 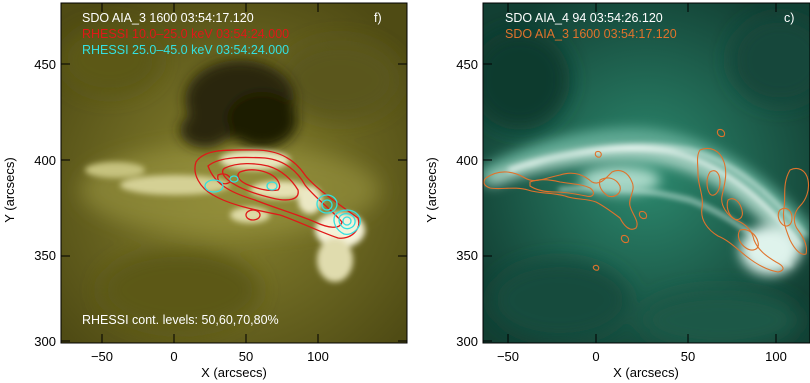 What do you see at coordinates (467, 203) in the screenshot?
I see `right-y-tick-labels: 300 350 400 450` at bounding box center [467, 203].